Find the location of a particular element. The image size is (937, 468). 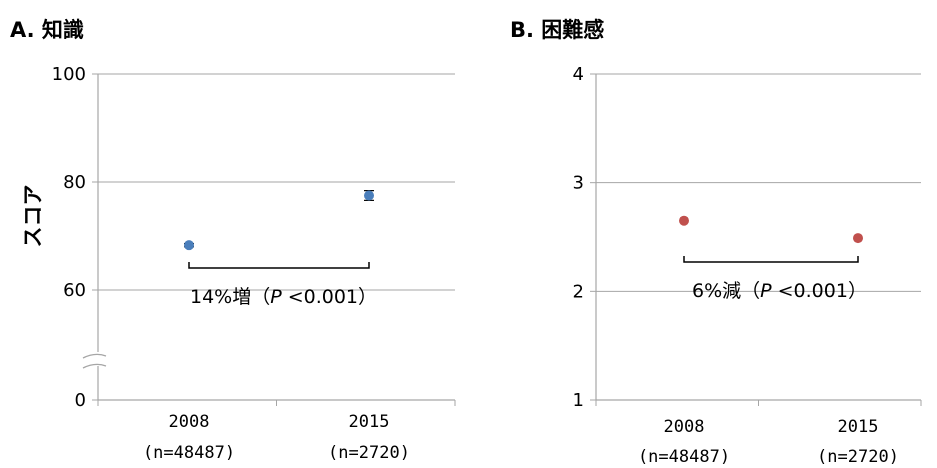

chart-a-x-labels: 2008 (n=48487) 2015 (n=2720) is located at coordinates (276, 437).